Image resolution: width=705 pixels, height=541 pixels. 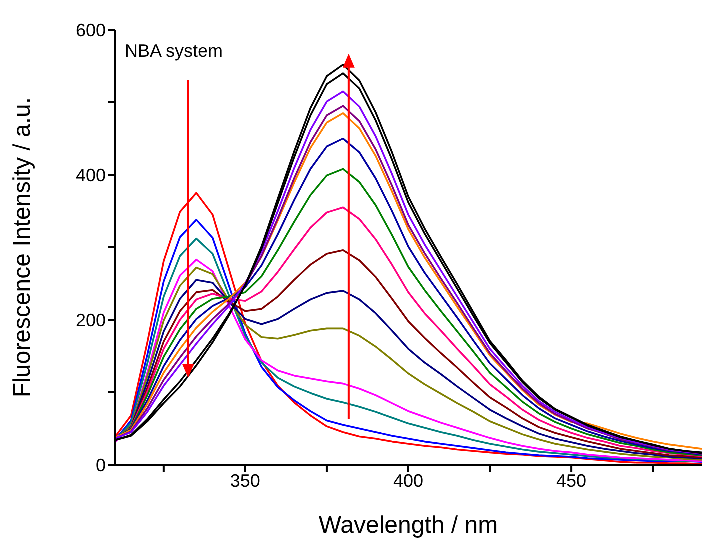 I want to click on x-axis-title: Wavelength / nm, so click(x=408, y=525).